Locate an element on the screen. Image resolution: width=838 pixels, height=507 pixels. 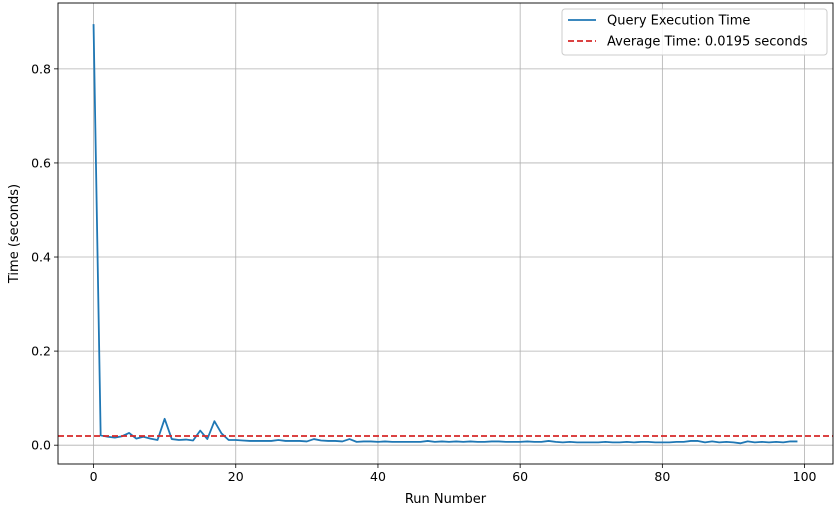
legend-box is located at coordinates (694, 32).